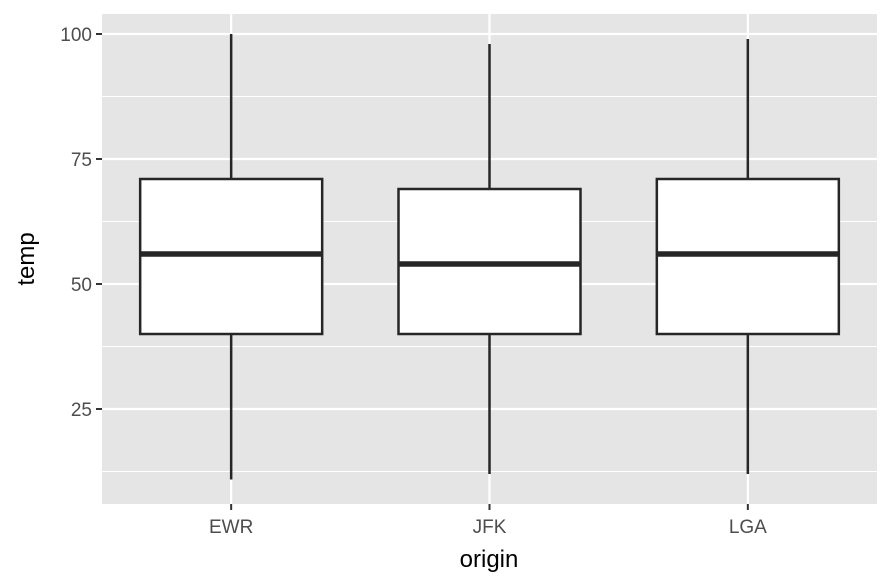 Image resolution: width=892 pixels, height=588 pixels. What do you see at coordinates (489, 559) in the screenshot?
I see `x-axis-title: origin` at bounding box center [489, 559].